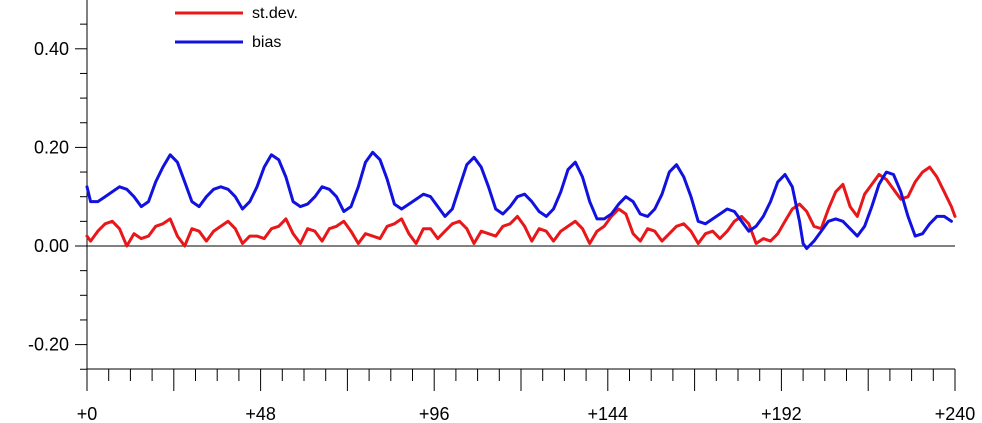  Describe the element at coordinates (87, 413) in the screenshot. I see `x-tick-label: +0` at that location.